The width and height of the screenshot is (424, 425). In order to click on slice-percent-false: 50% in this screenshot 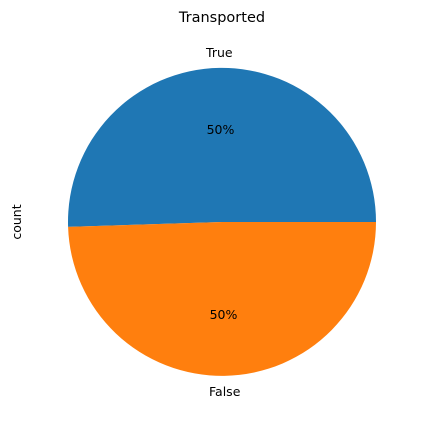, I will do `click(224, 314)`.